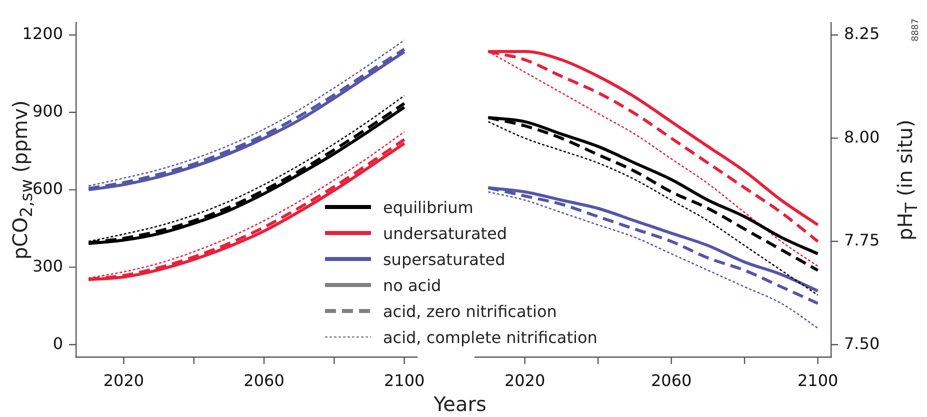  Describe the element at coordinates (42, 34) in the screenshot. I see `y-tick-label: 1200` at that location.